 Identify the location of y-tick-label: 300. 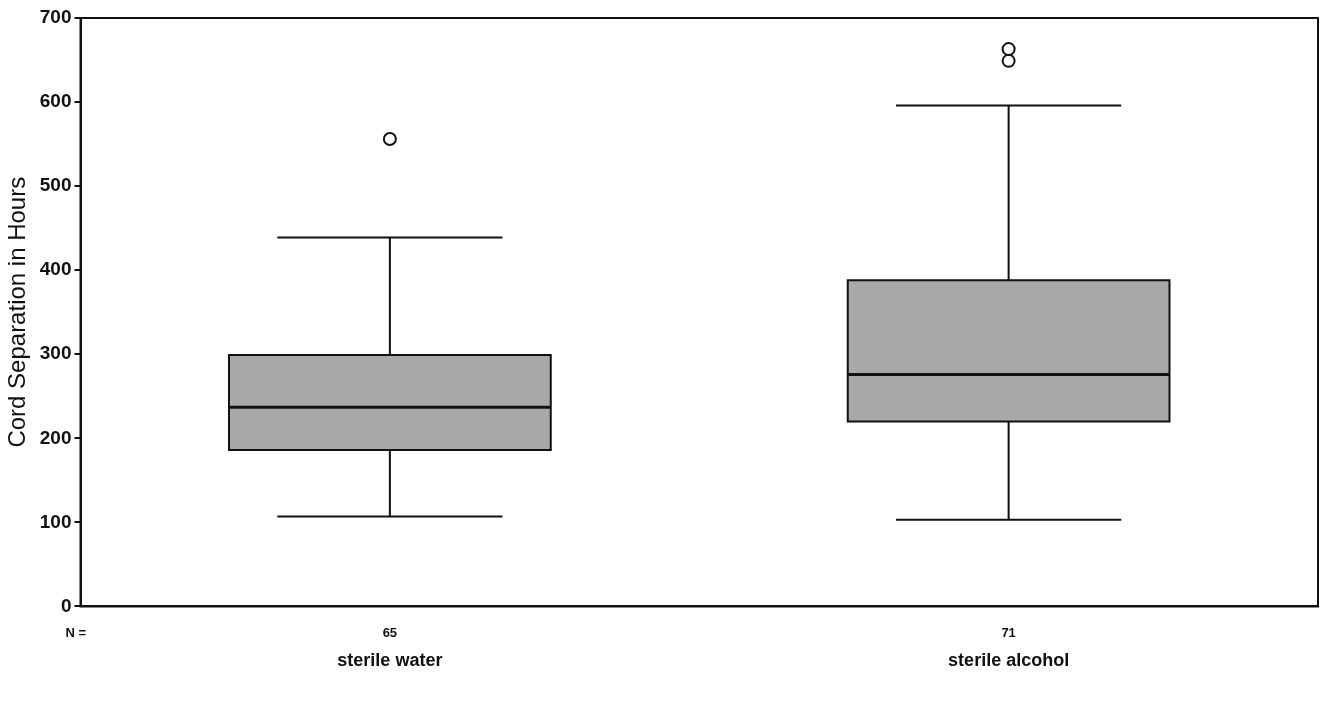
(55, 353).